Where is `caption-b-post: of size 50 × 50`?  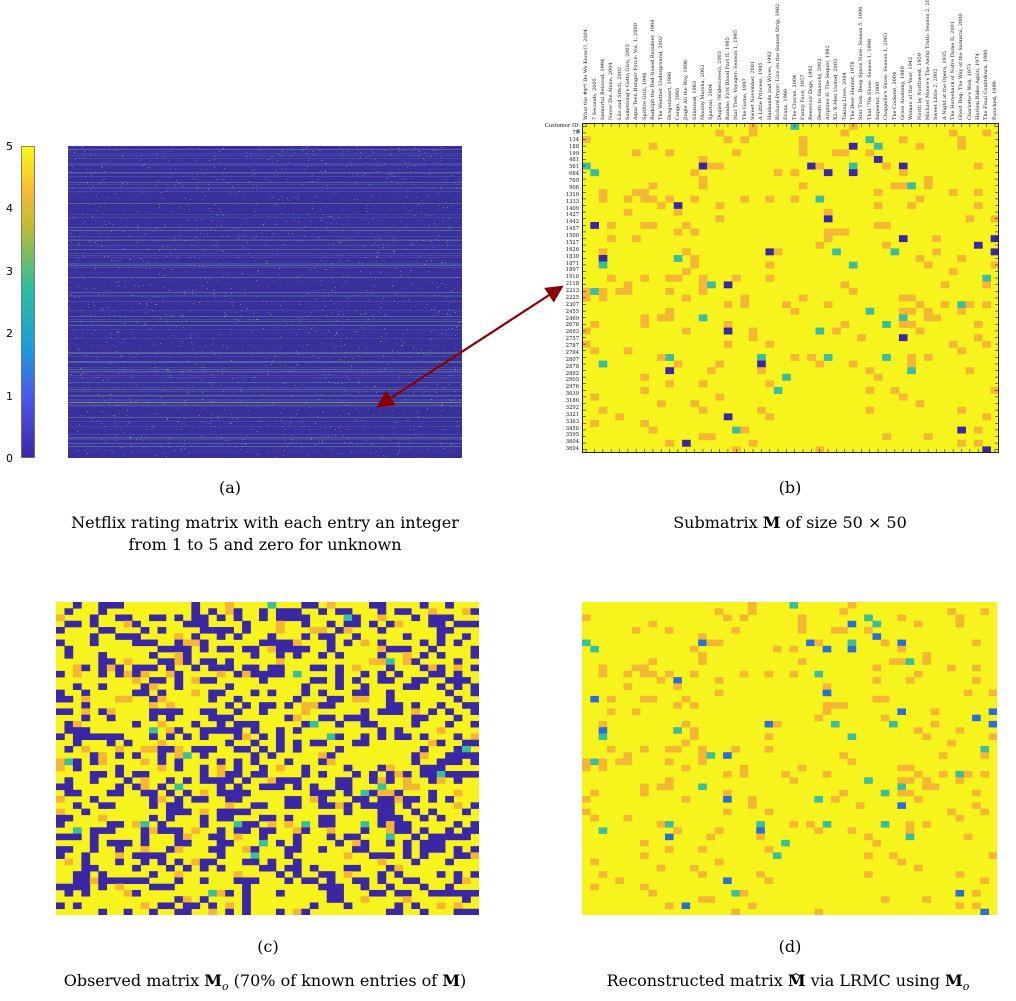
caption-b-post: of size 50 × 50 is located at coordinates (843, 522).